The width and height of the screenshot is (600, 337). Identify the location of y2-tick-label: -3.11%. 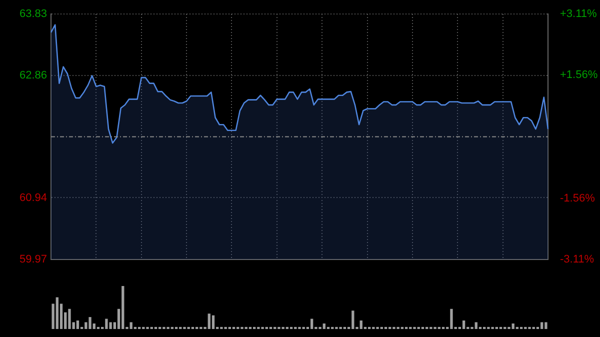
(577, 259).